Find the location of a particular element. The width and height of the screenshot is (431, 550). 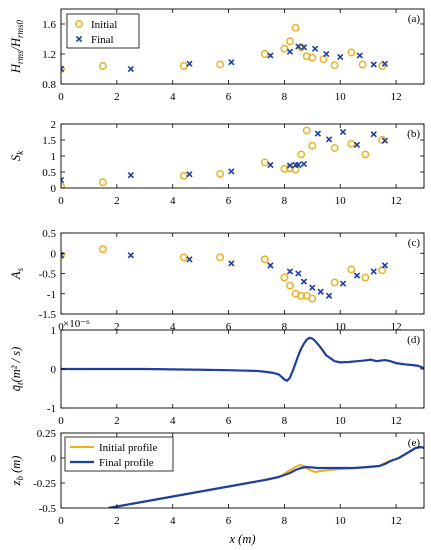

legend-label-final: Final is located at coordinates (102, 40).